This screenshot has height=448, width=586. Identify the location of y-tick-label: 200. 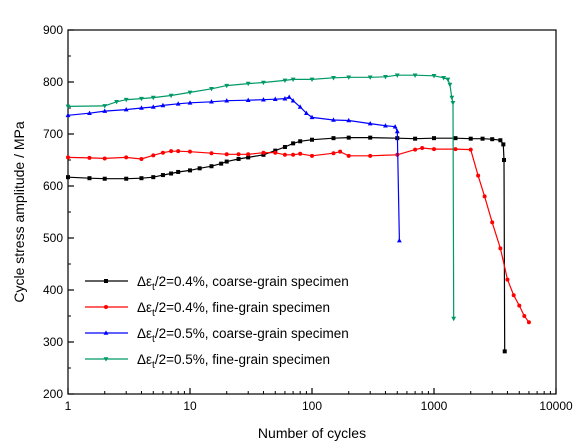
(53, 394).